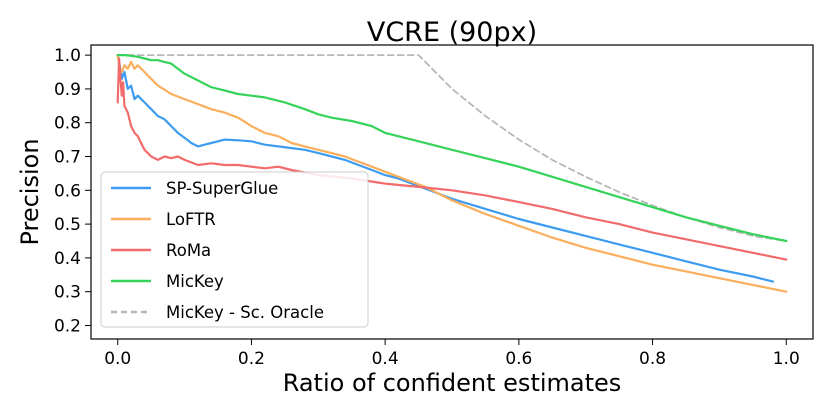 The height and width of the screenshot is (415, 830). Describe the element at coordinates (67, 293) in the screenshot. I see `y-tick-label: 0.3` at that location.